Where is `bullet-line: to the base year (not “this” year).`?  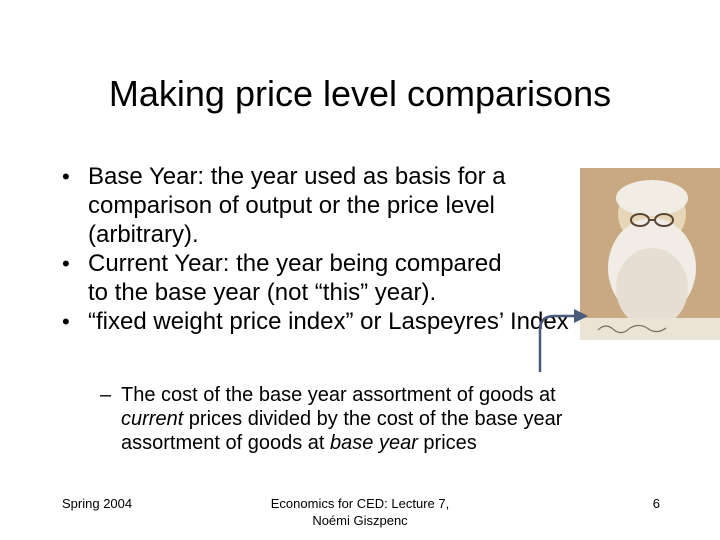
bullet-line: to the base year (not “this” year). is located at coordinates (262, 292).